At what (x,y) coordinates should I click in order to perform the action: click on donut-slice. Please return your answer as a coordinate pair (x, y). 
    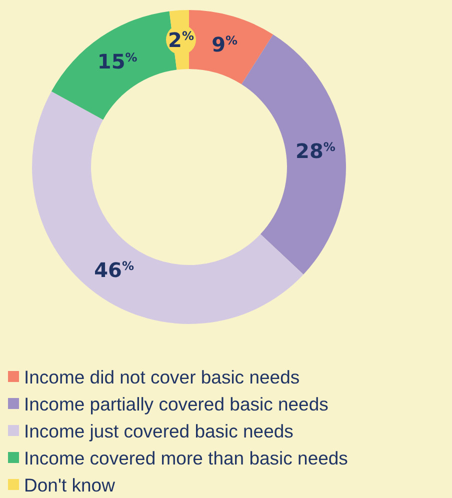
    Looking at the image, I should click on (294, 154).